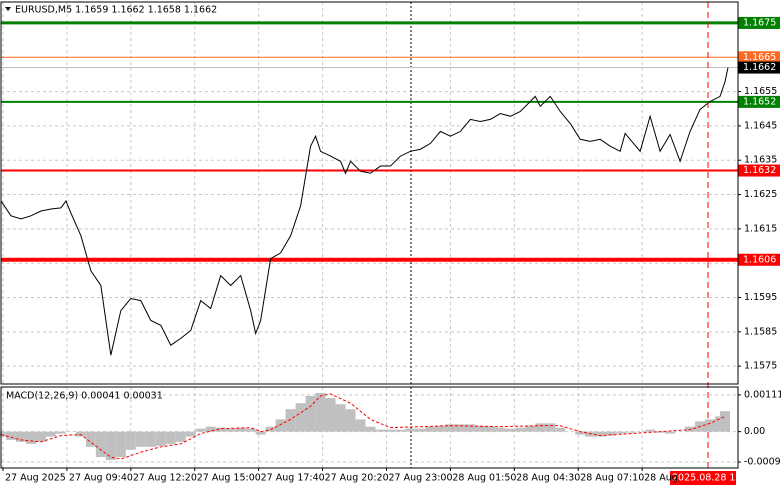 The width and height of the screenshot is (781, 489). I want to click on y-tick-label: 1.1615, so click(760, 228).